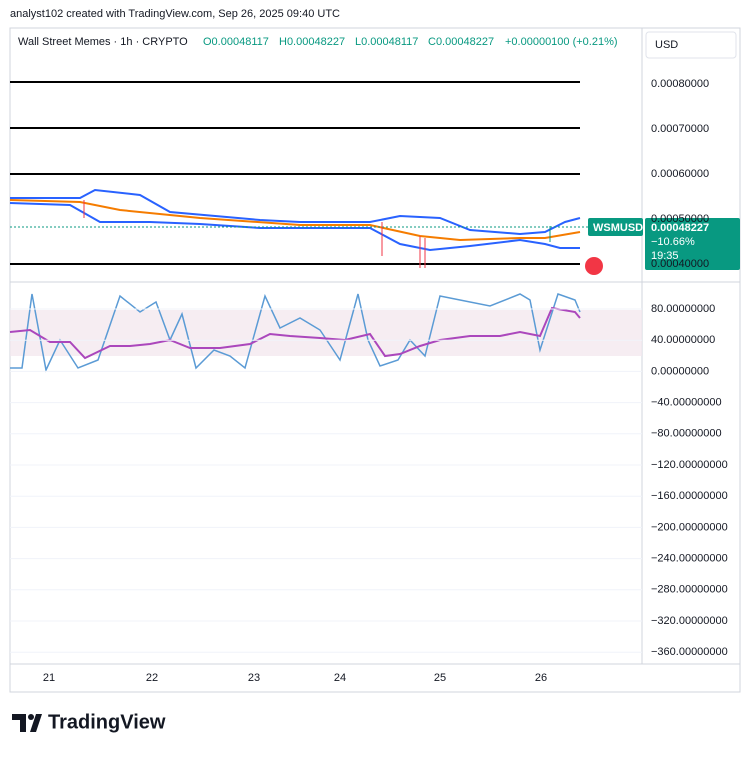 This screenshot has height=758, width=750. I want to click on badge-countdown: 19:35, so click(665, 256).